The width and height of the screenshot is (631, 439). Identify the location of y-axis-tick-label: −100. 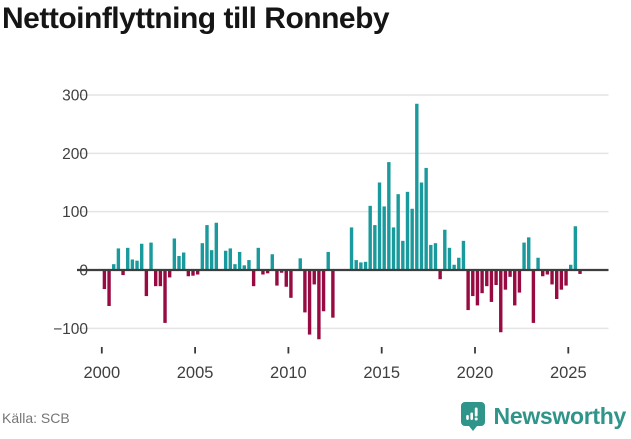
(70, 329).